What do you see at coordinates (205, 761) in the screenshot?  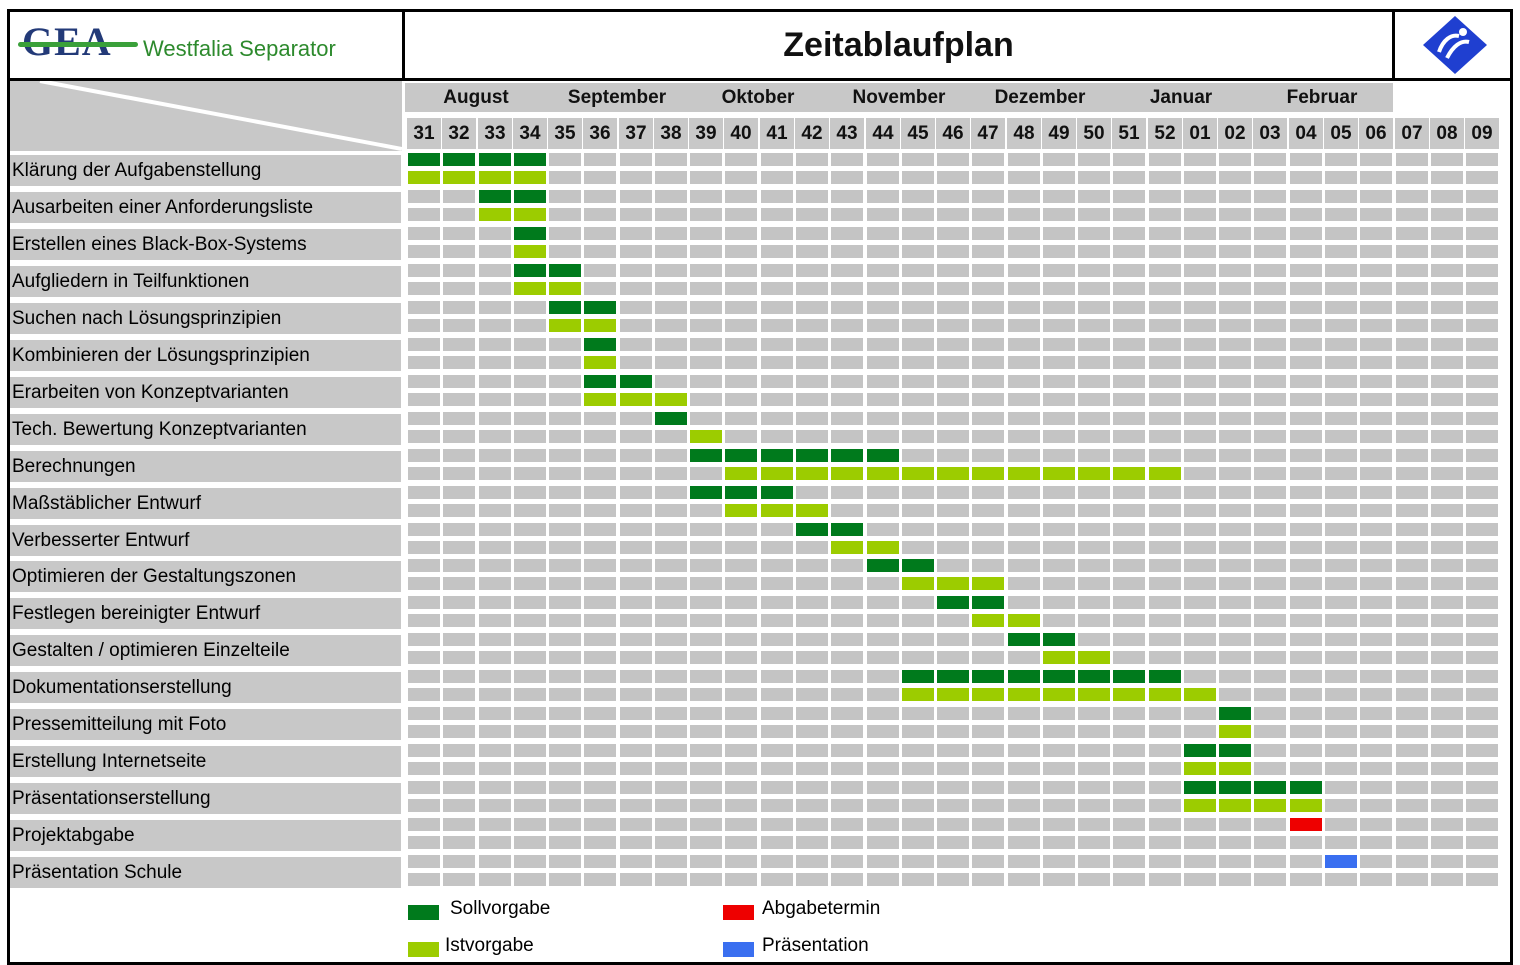 I see `task-label: Erstellung Internetseite` at bounding box center [205, 761].